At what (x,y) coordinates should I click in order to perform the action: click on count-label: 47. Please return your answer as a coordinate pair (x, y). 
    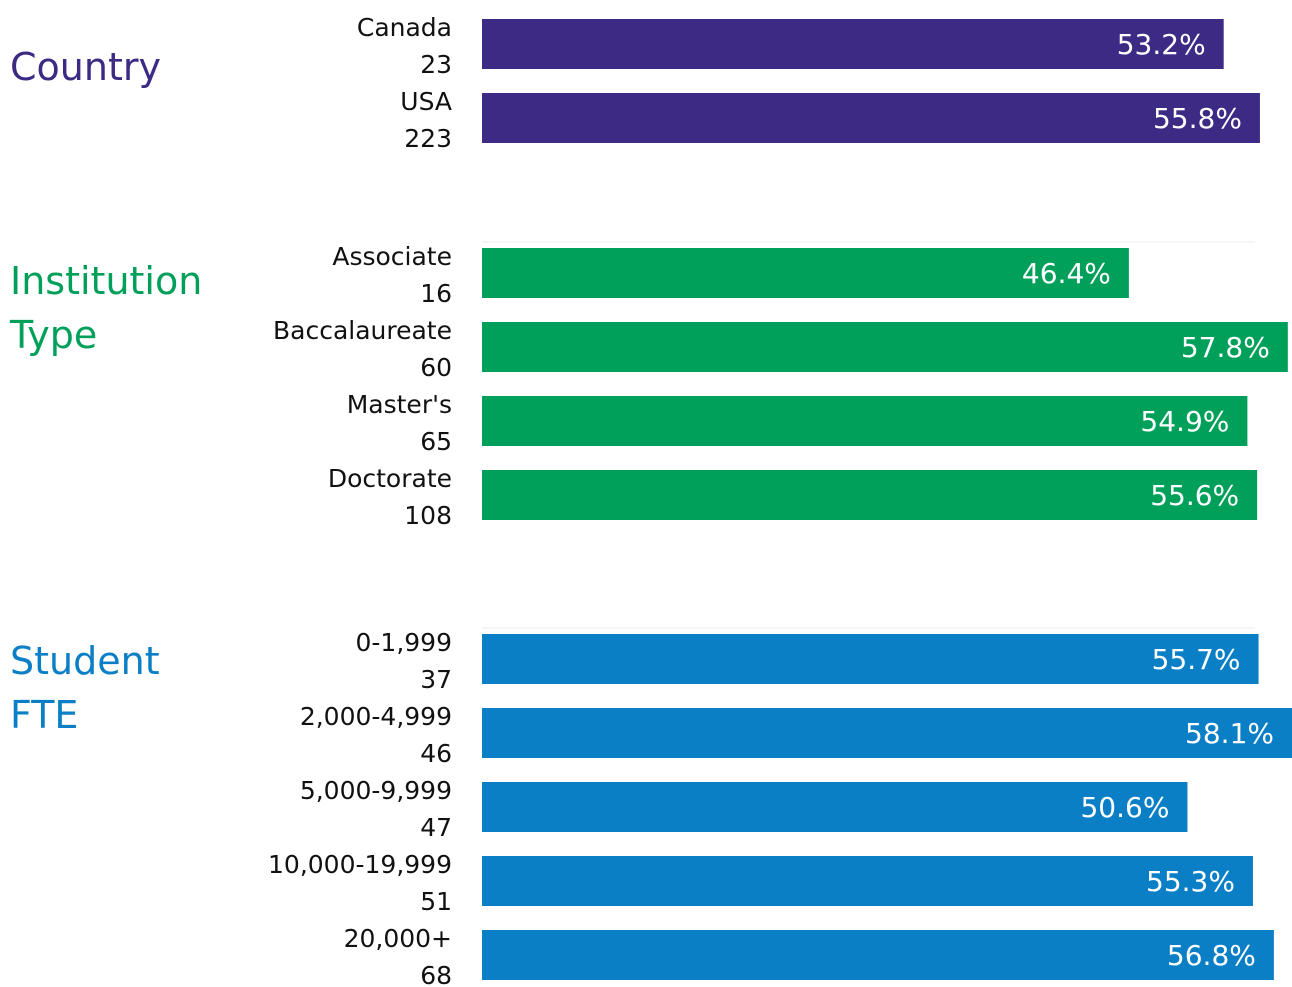
    Looking at the image, I should click on (436, 827).